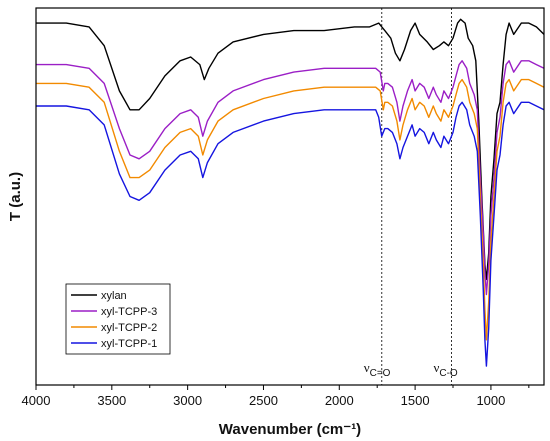  Describe the element at coordinates (416, 196) in the screenshot. I see `reference-lines` at that location.